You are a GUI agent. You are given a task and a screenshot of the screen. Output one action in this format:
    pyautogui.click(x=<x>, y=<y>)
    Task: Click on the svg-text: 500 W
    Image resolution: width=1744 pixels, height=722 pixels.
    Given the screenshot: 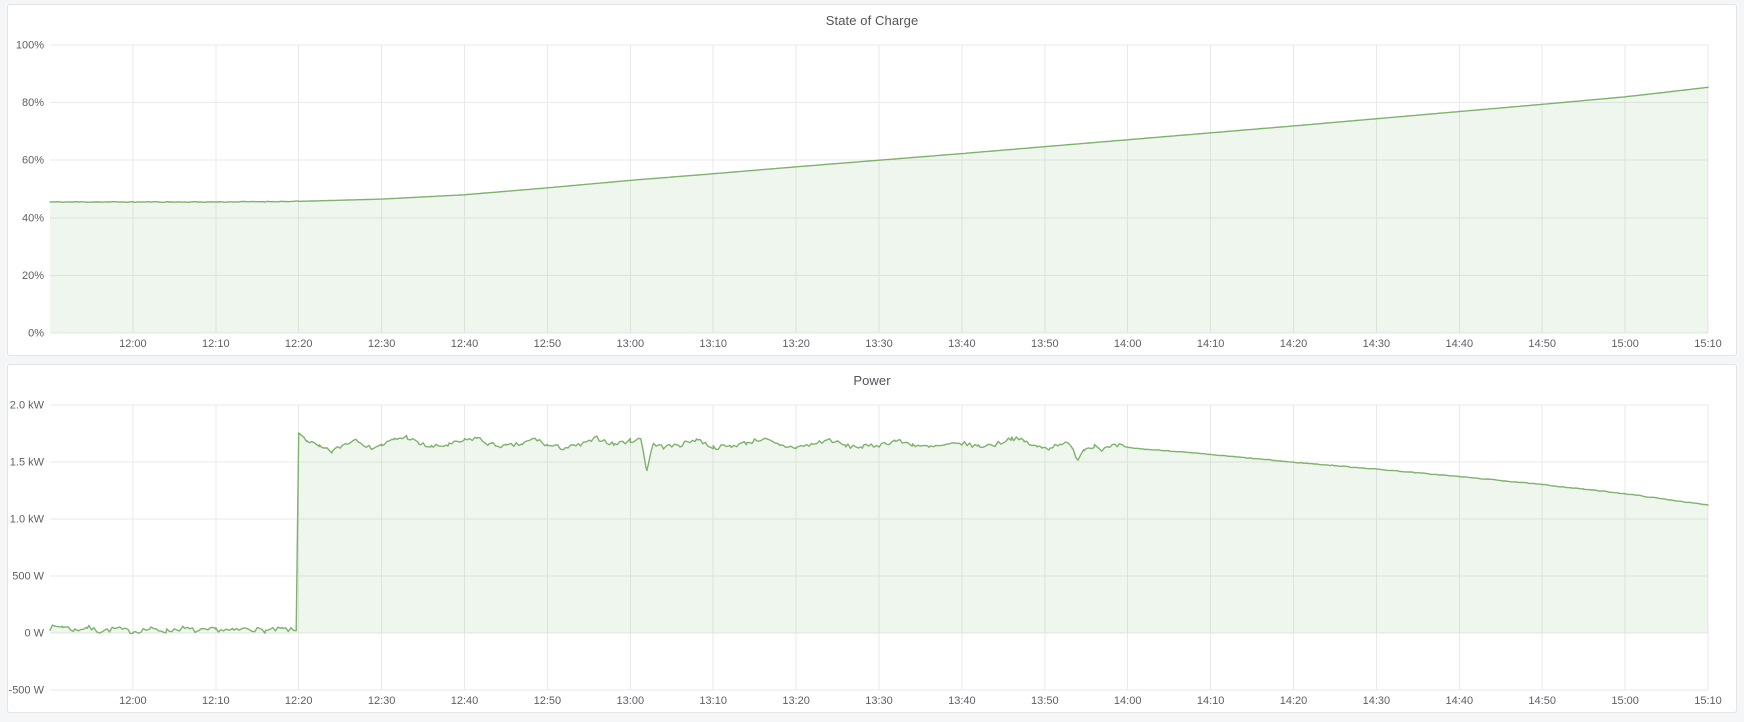 What is the action you would take?
    pyautogui.click(x=28, y=577)
    